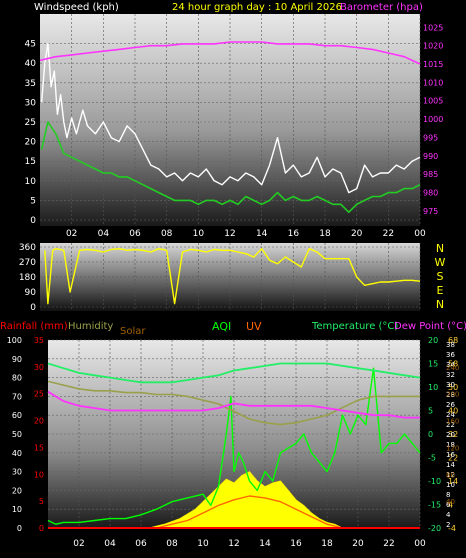  Describe the element at coordinates (452, 528) in the screenshot. I see `temp-f-tick: -4` at that location.